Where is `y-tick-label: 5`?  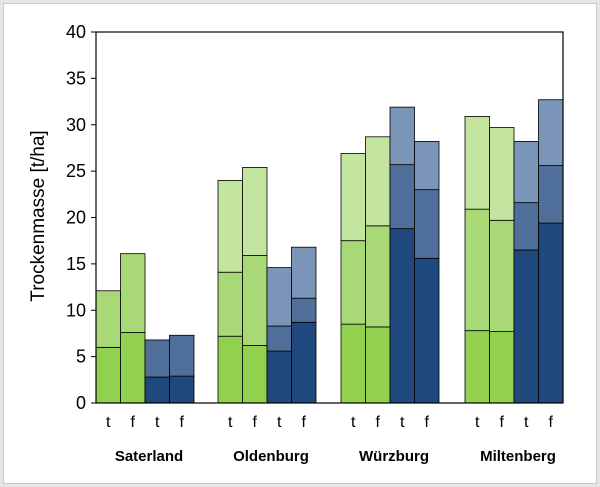
y-tick-label: 5 is located at coordinates (81, 357).